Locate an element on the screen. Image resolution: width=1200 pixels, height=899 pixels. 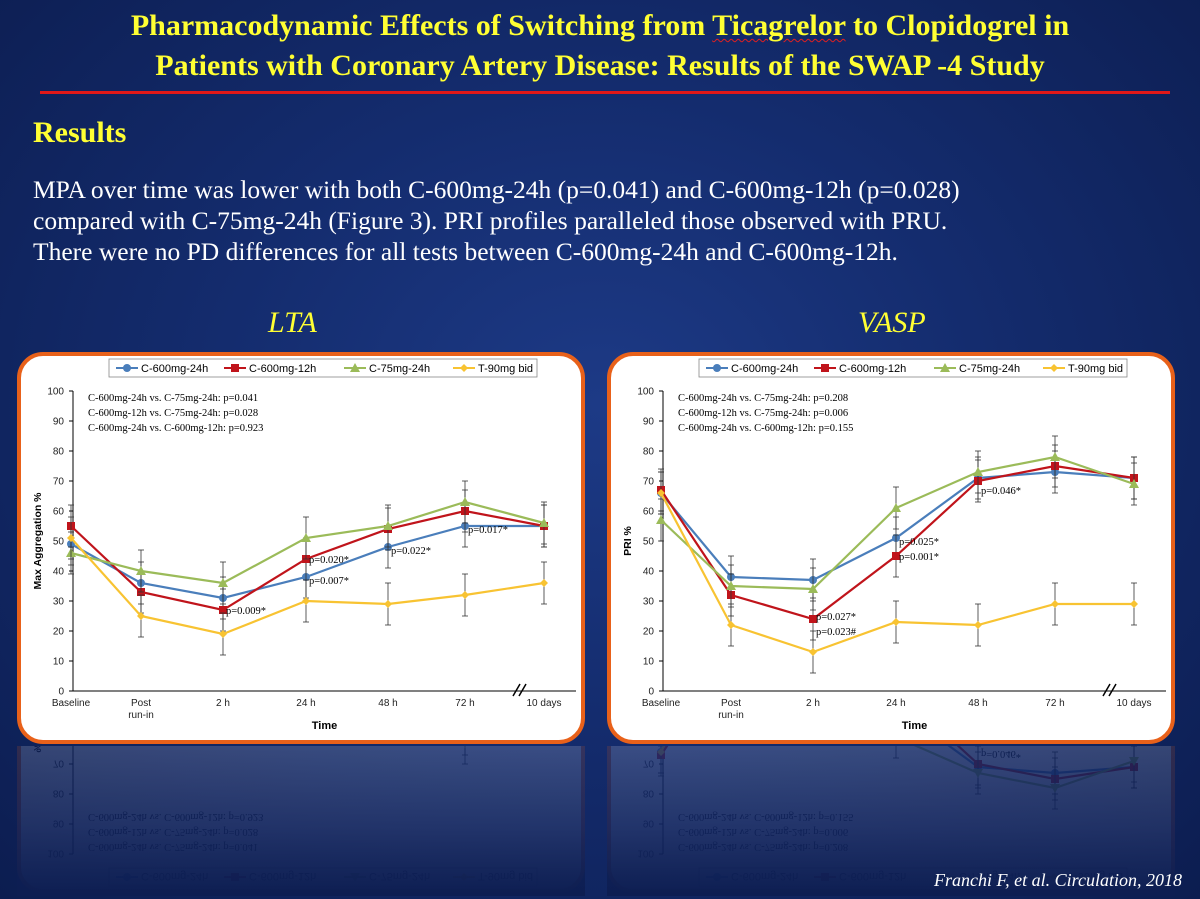
x-tick-label: Post is located at coordinates (141, 703).